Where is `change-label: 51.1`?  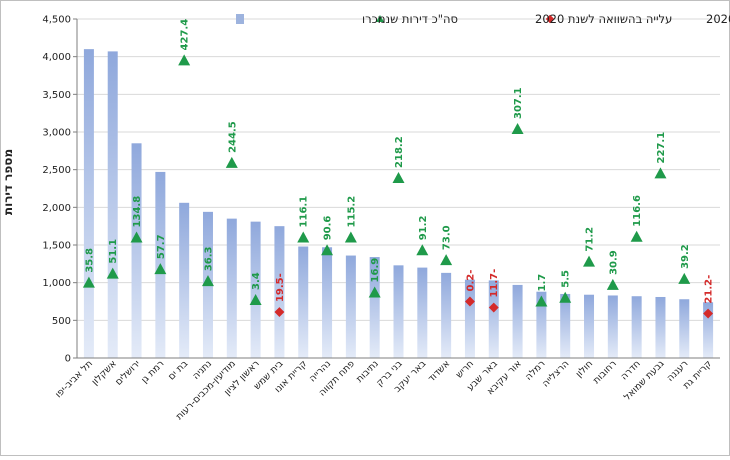 change-label: 51.1 is located at coordinates (113, 251).